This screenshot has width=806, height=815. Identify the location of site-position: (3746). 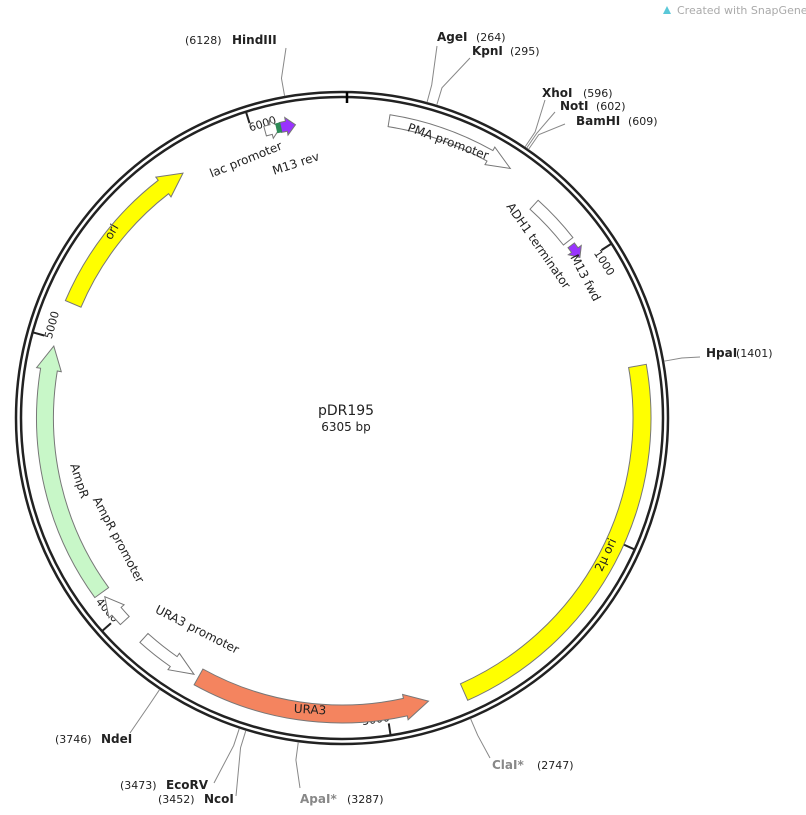
(73, 739).